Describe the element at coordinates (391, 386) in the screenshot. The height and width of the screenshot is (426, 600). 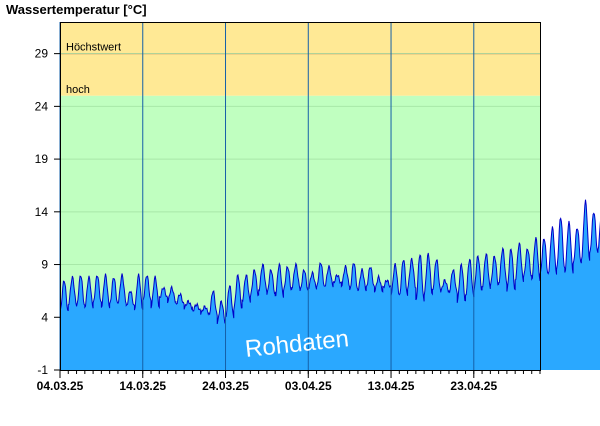
I see `x-tick-label: 13.04.25` at that location.